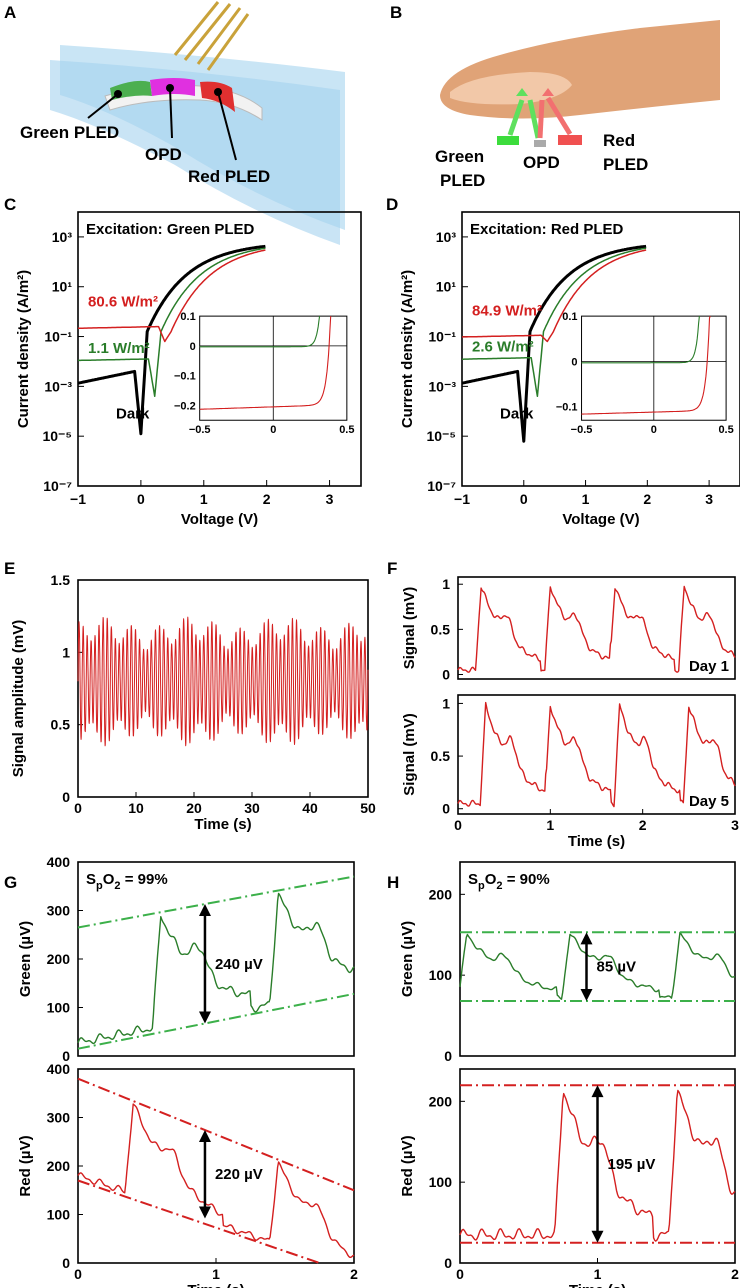 The image size is (740, 1288). What do you see at coordinates (625, 164) in the screenshot?
I see `label-pled-b2: PLED` at bounding box center [625, 164].